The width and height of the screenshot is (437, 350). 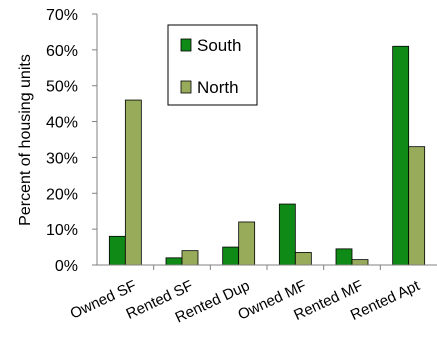 I want to click on legend-swatch-south, so click(x=186, y=45).